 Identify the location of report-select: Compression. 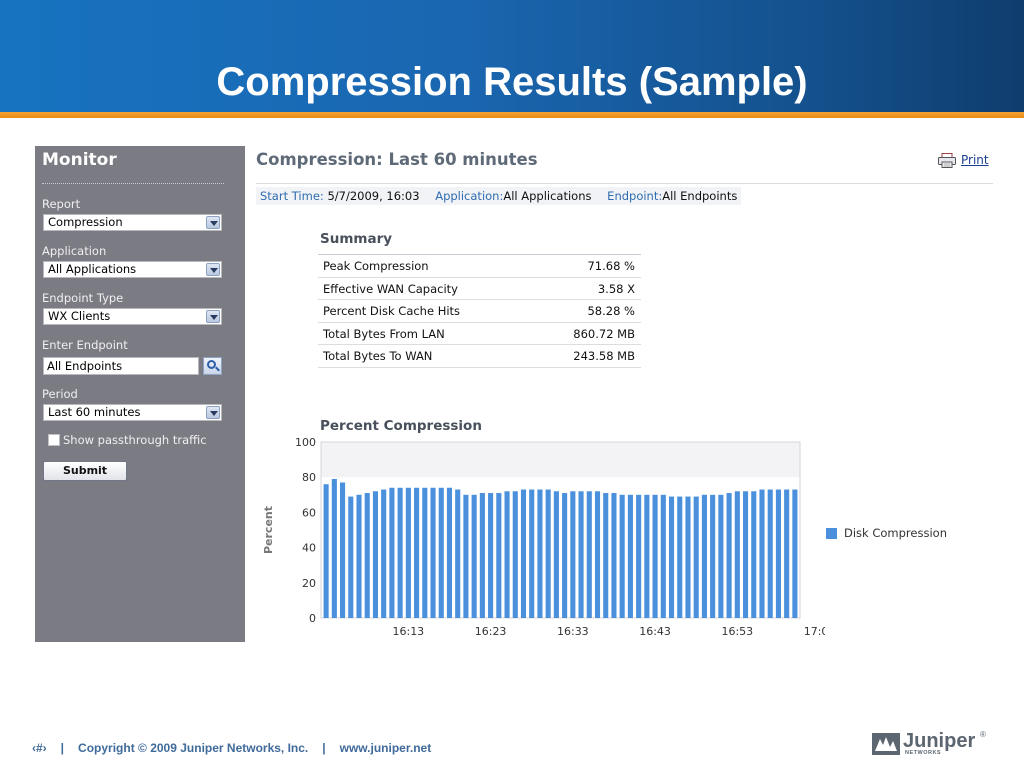
(132, 222).